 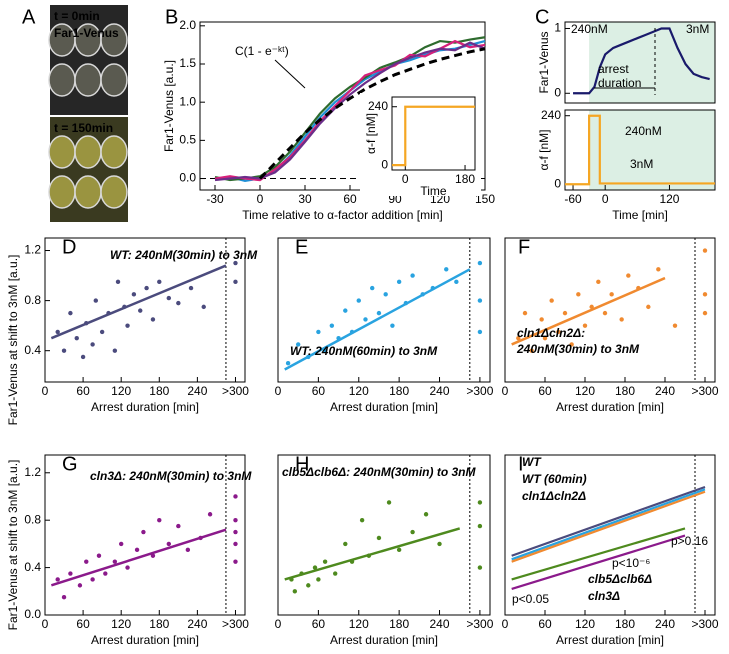 I want to click on y-tick-label: 1, so click(x=557, y=28).